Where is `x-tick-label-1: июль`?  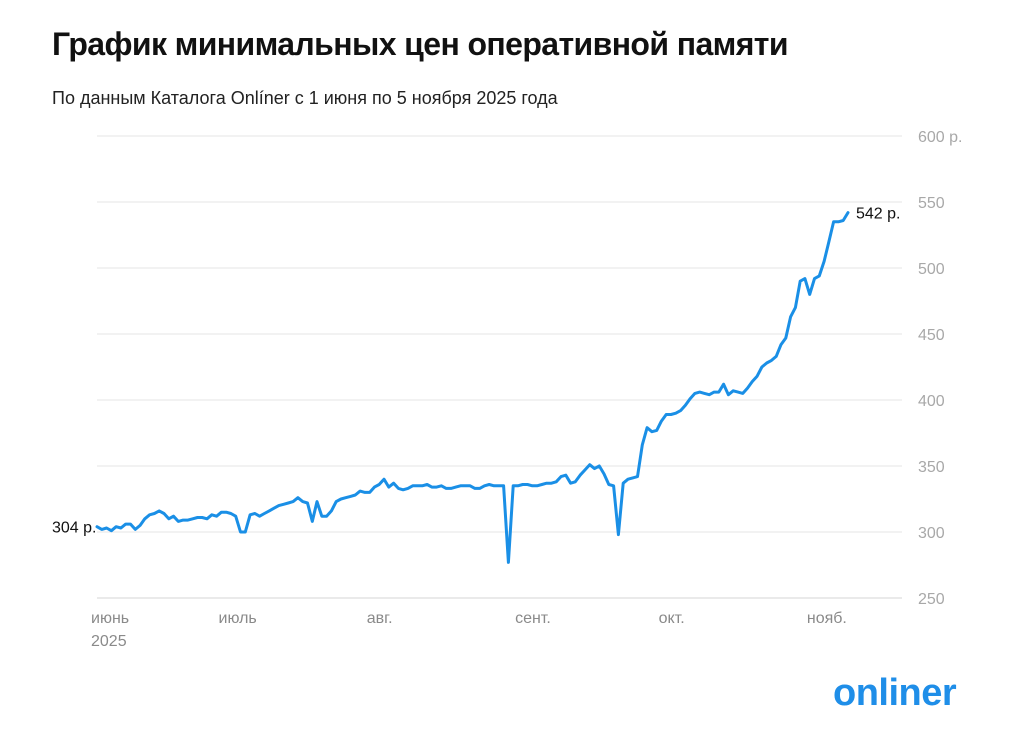
x-tick-label-1: июль is located at coordinates (238, 618).